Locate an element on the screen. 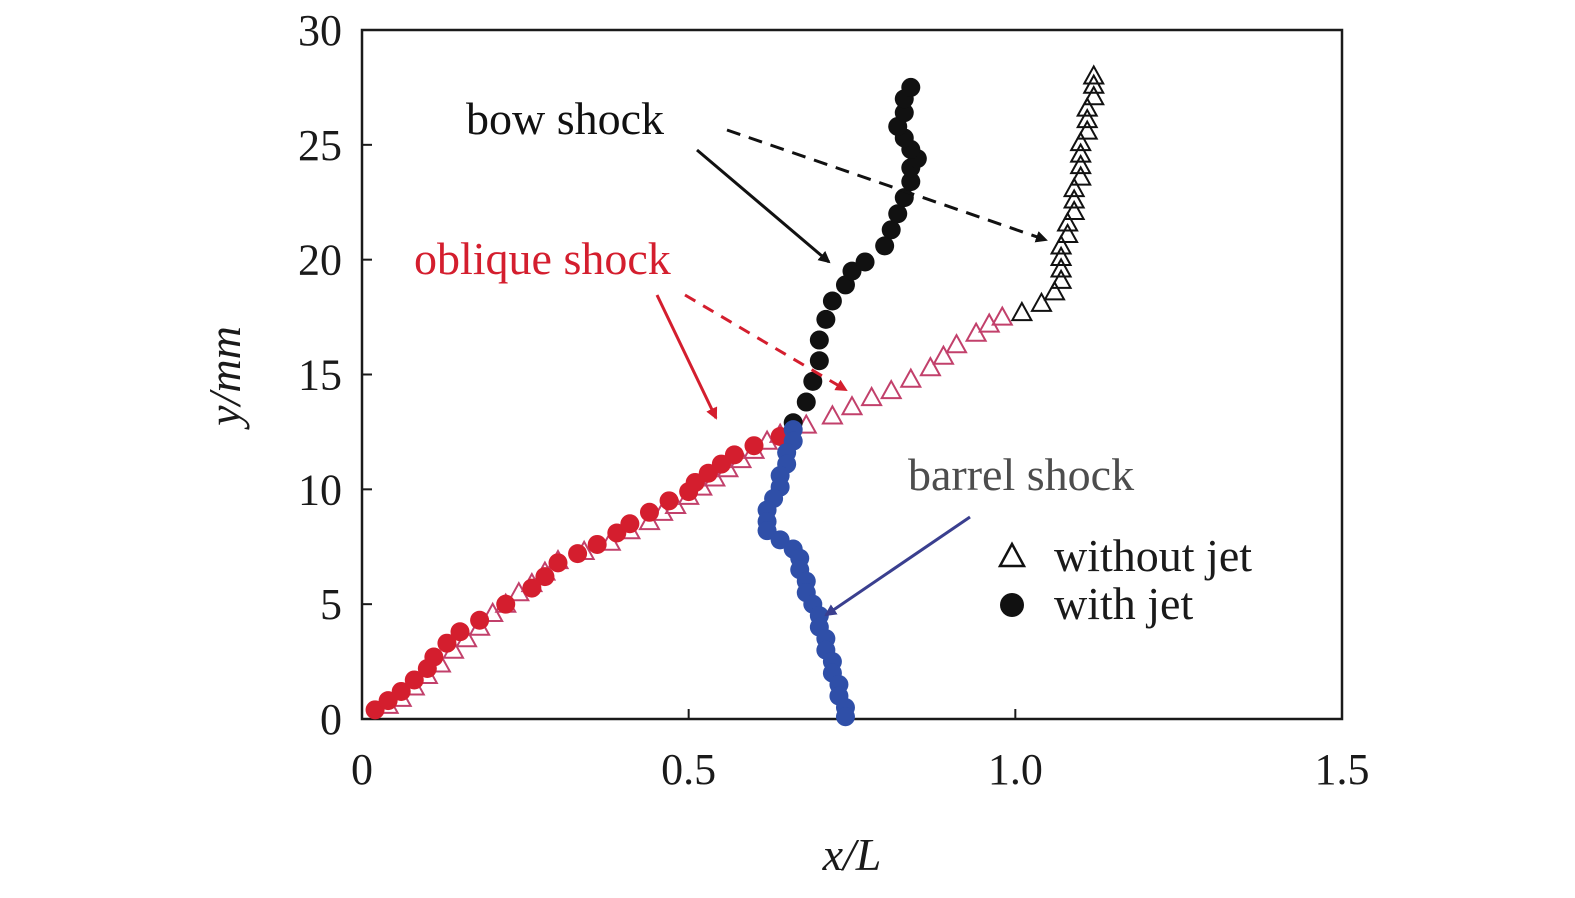  legend-label-with-jet: with jet is located at coordinates (1123, 603).